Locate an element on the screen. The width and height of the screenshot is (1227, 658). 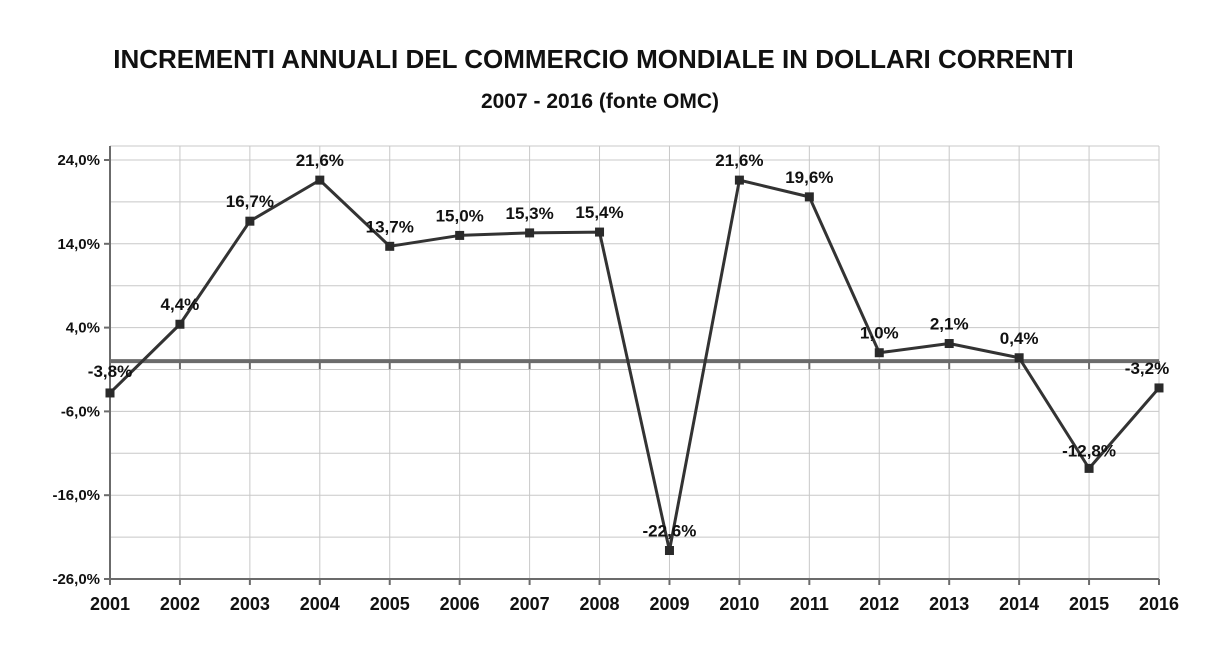
data-label: 19,6% is located at coordinates (809, 177).